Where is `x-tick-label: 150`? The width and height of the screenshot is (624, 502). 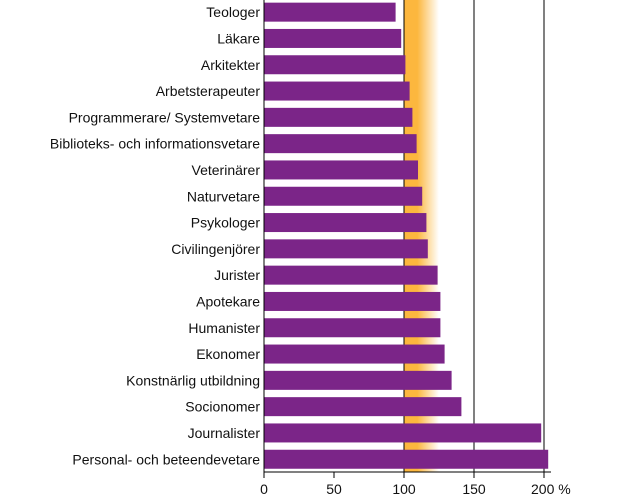 x-tick-label: 150 is located at coordinates (474, 489).